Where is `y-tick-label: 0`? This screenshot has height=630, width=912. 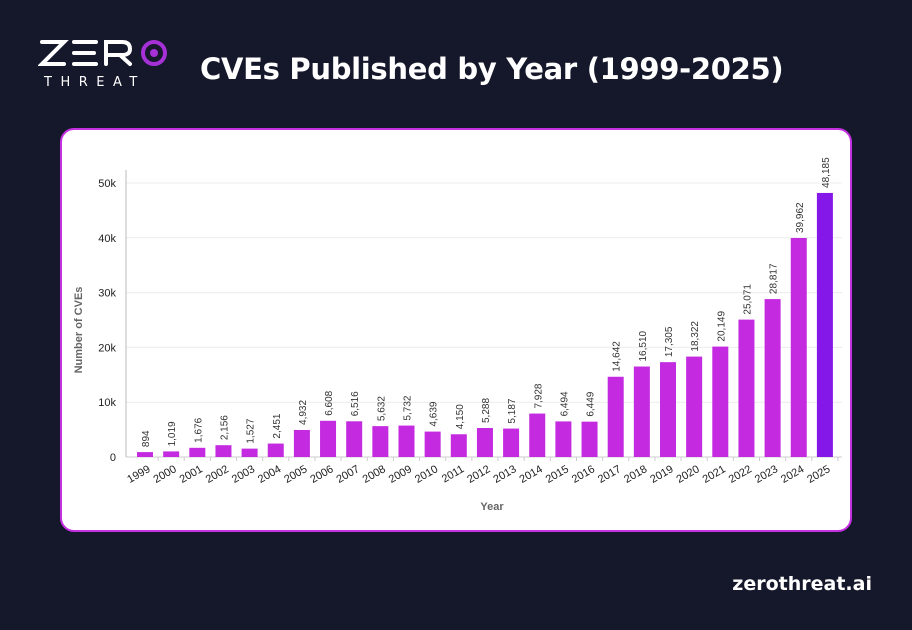 y-tick-label: 0 is located at coordinates (113, 458).